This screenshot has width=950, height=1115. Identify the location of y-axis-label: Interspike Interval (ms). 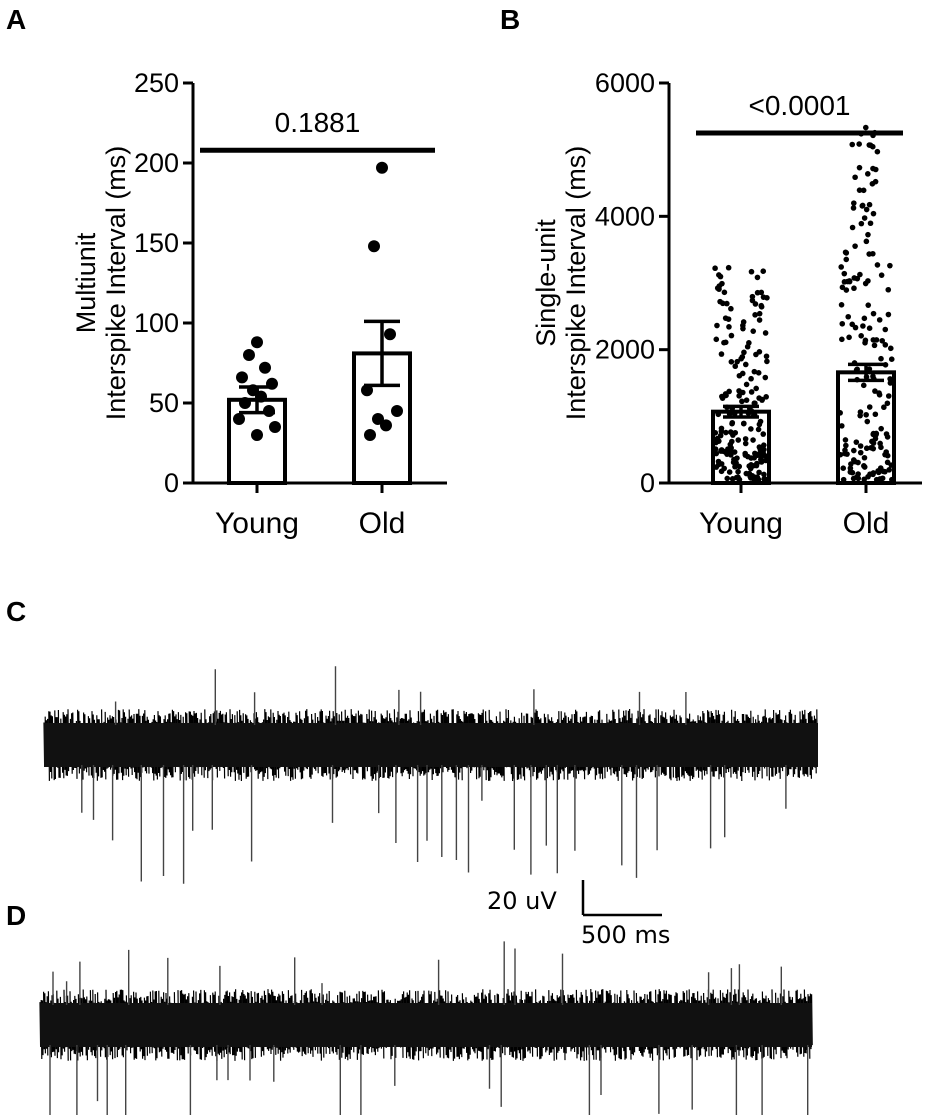
(576, 283).